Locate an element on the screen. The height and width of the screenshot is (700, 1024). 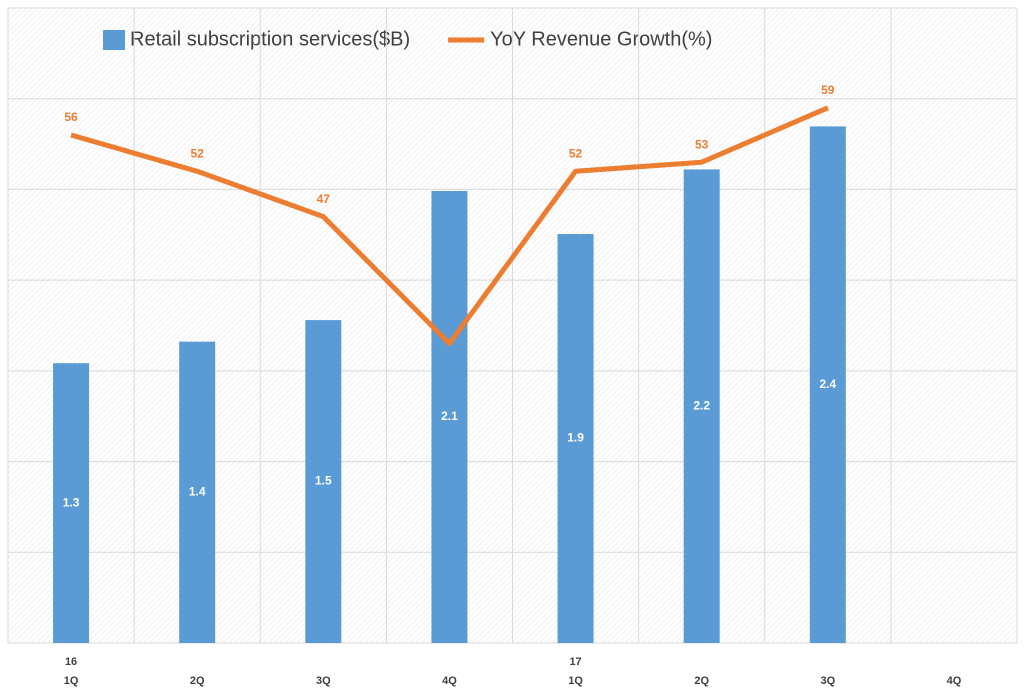
line-value-label: 59 is located at coordinates (828, 90).